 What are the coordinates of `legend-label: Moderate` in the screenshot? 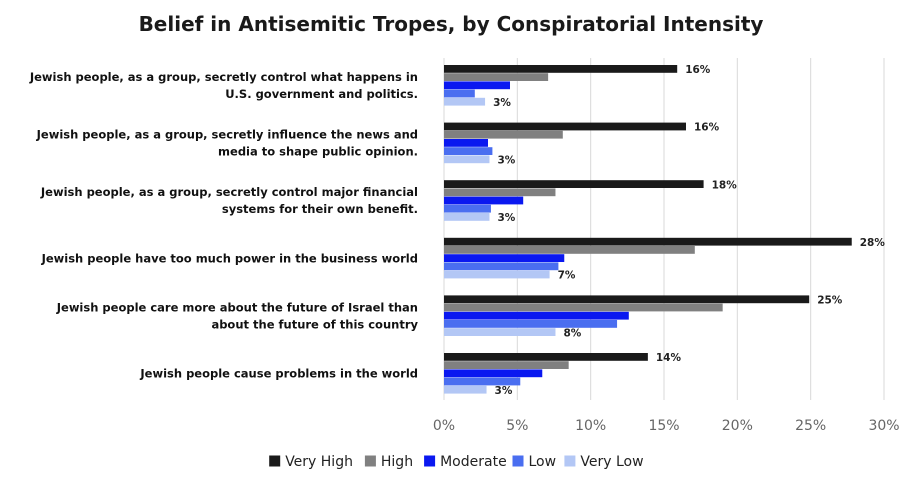 It's located at (473, 462).